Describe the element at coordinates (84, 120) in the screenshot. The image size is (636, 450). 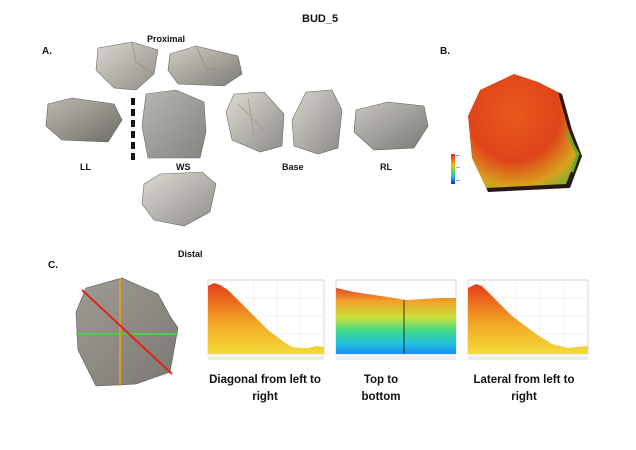
I see `artifact-ll-view` at that location.